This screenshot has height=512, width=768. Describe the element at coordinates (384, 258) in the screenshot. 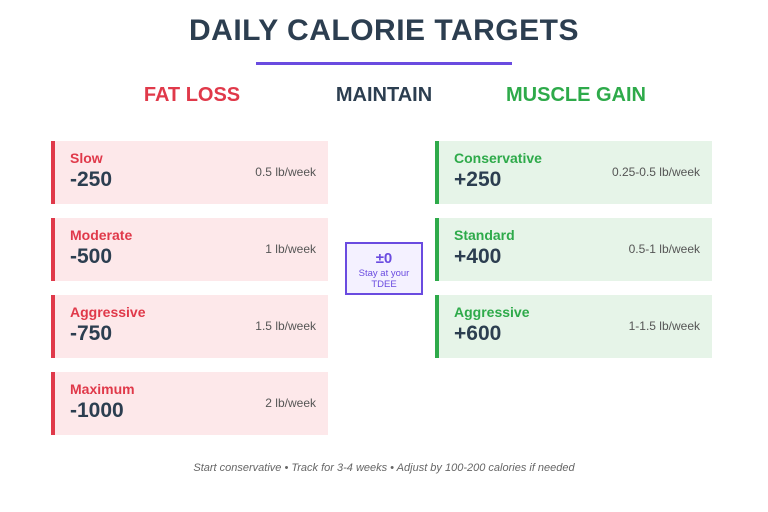

I see `maintain-value: ±0` at that location.